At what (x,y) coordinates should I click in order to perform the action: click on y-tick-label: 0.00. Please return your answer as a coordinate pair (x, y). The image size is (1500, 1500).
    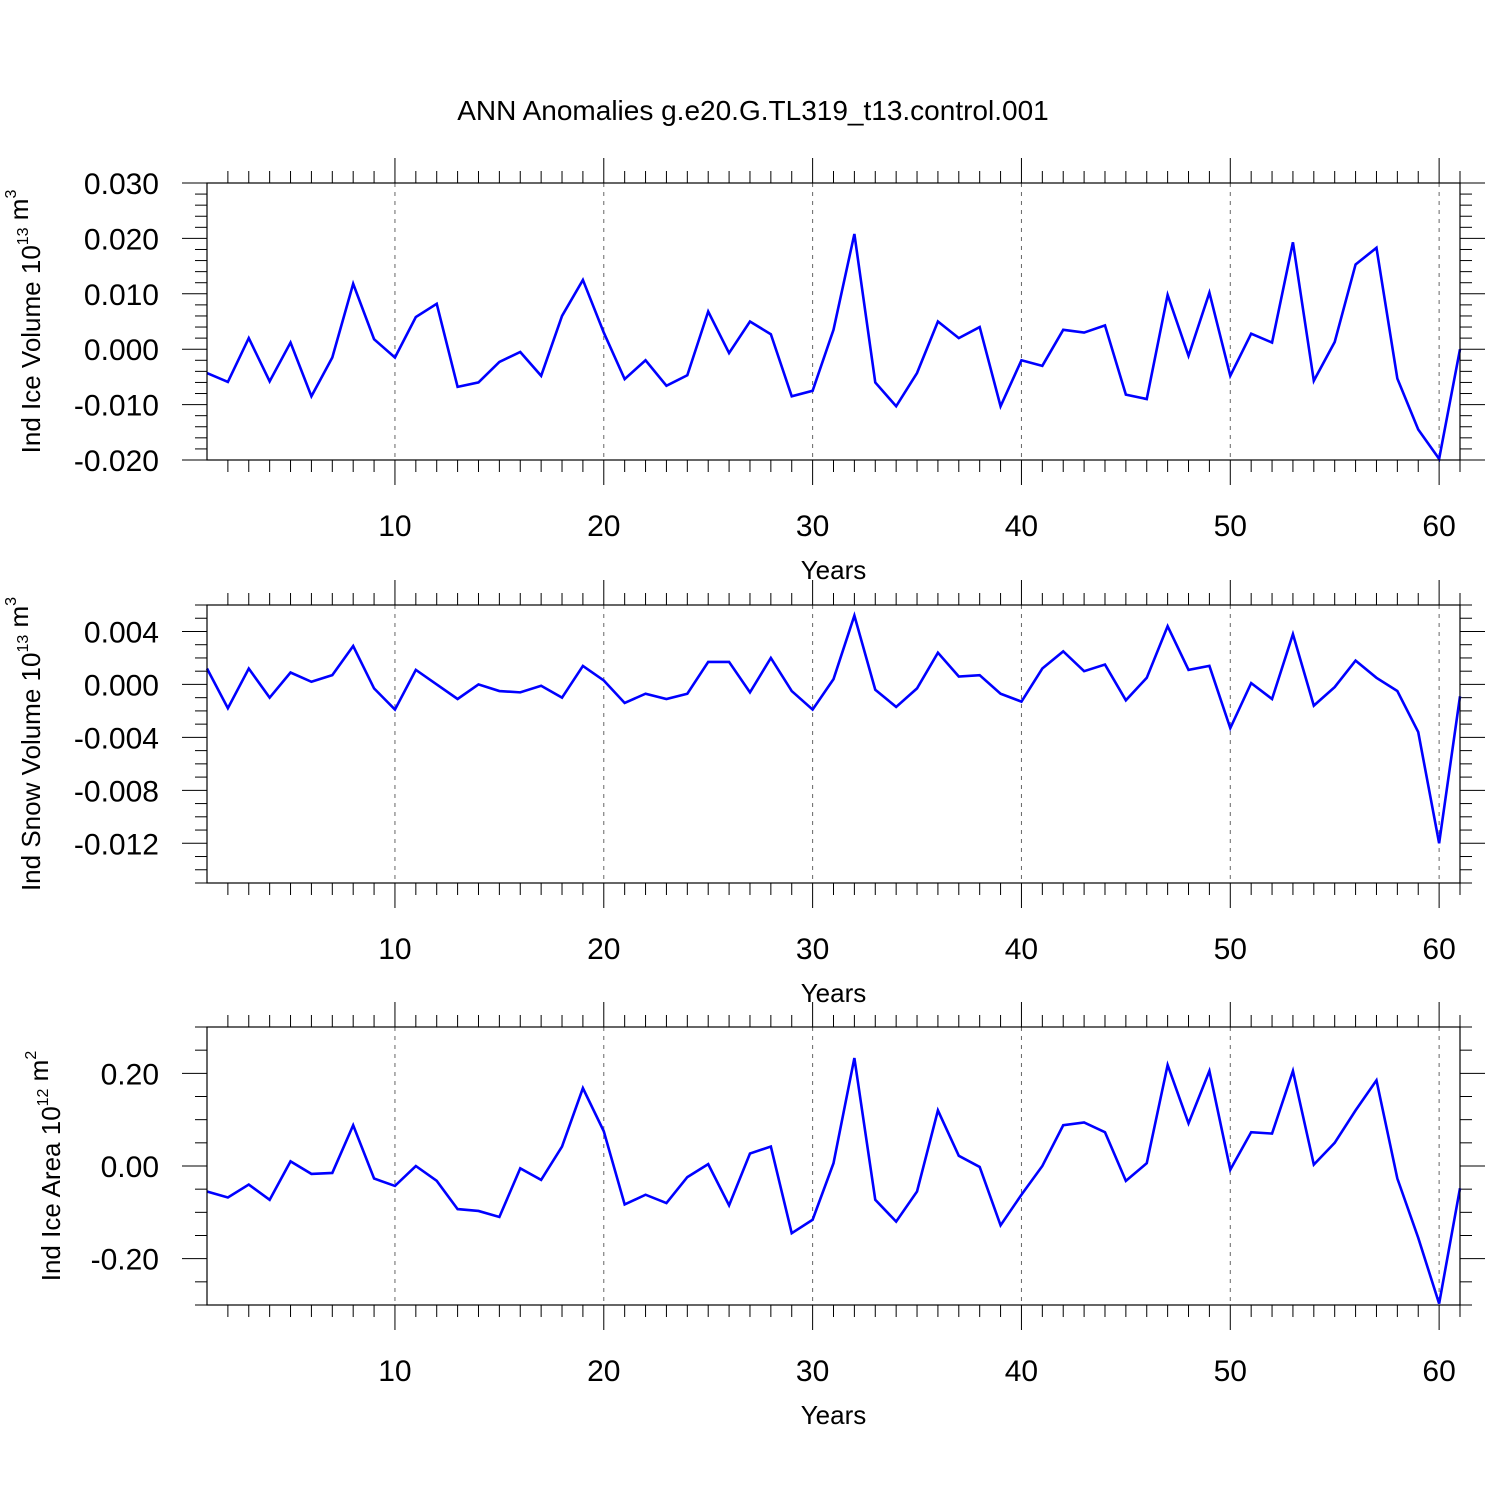
    Looking at the image, I should click on (130, 1167).